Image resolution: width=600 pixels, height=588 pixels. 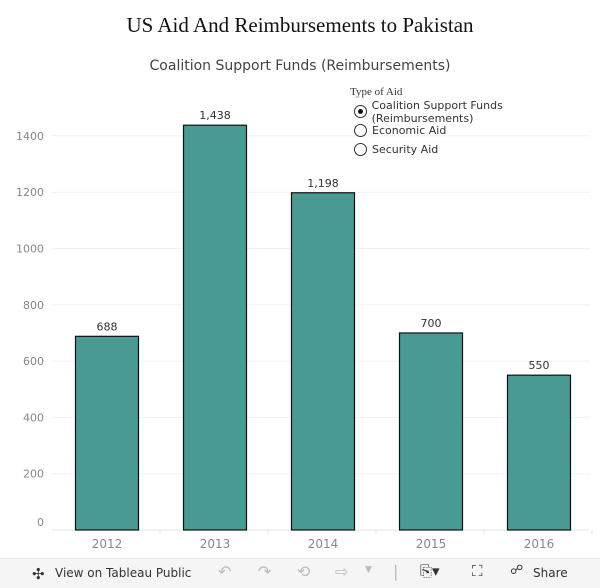 What do you see at coordinates (517, 570) in the screenshot?
I see `share-icon: ☍` at bounding box center [517, 570].